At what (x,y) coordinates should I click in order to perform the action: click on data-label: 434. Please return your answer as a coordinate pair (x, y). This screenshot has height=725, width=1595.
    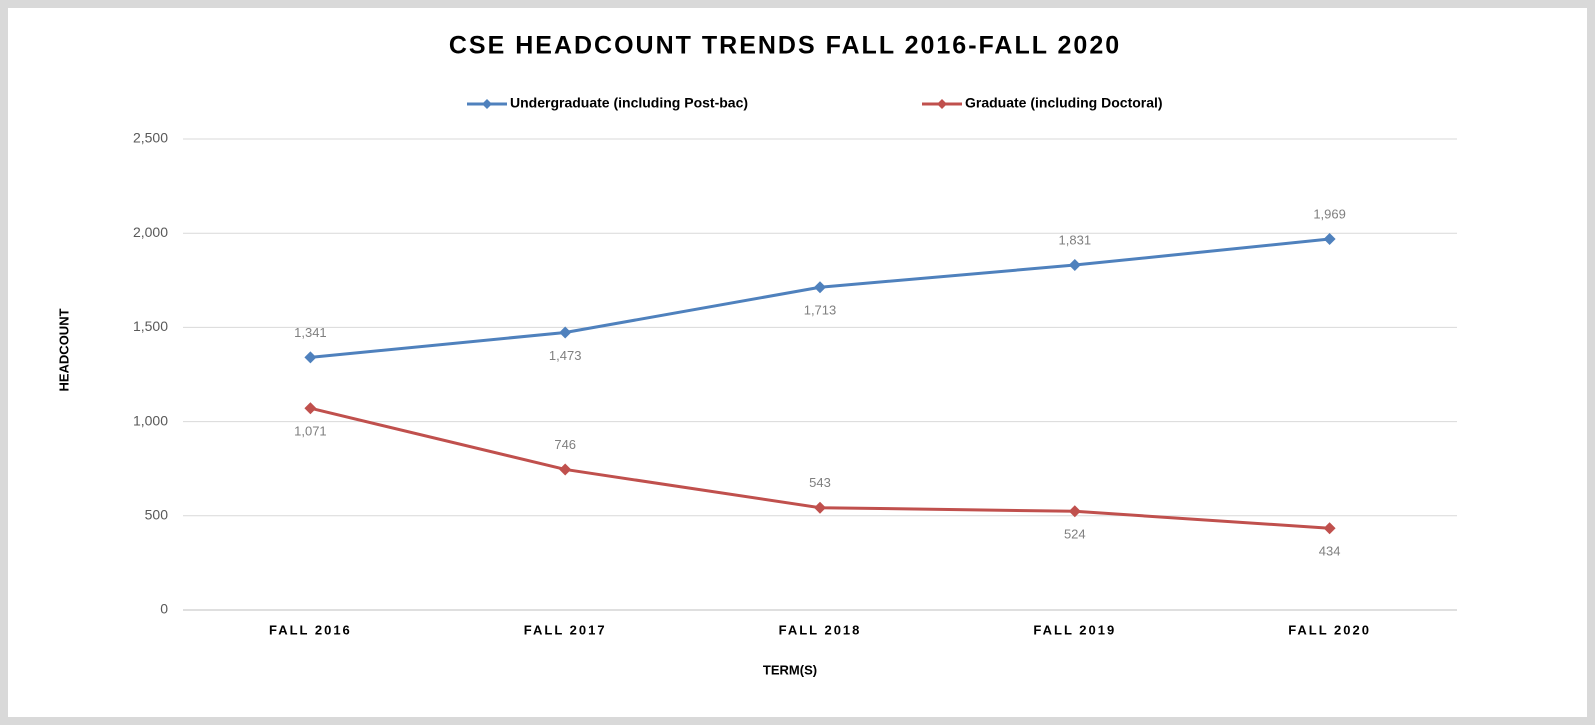
    Looking at the image, I should click on (1330, 551).